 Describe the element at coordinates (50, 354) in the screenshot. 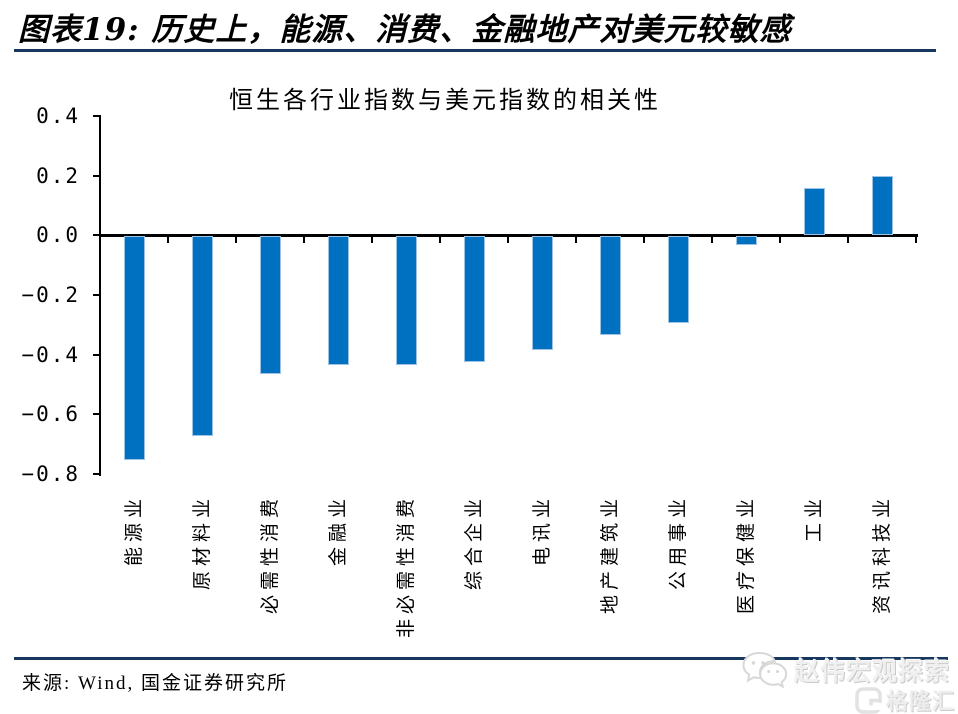

I see `y-axis-tick-label: −0.4` at that location.